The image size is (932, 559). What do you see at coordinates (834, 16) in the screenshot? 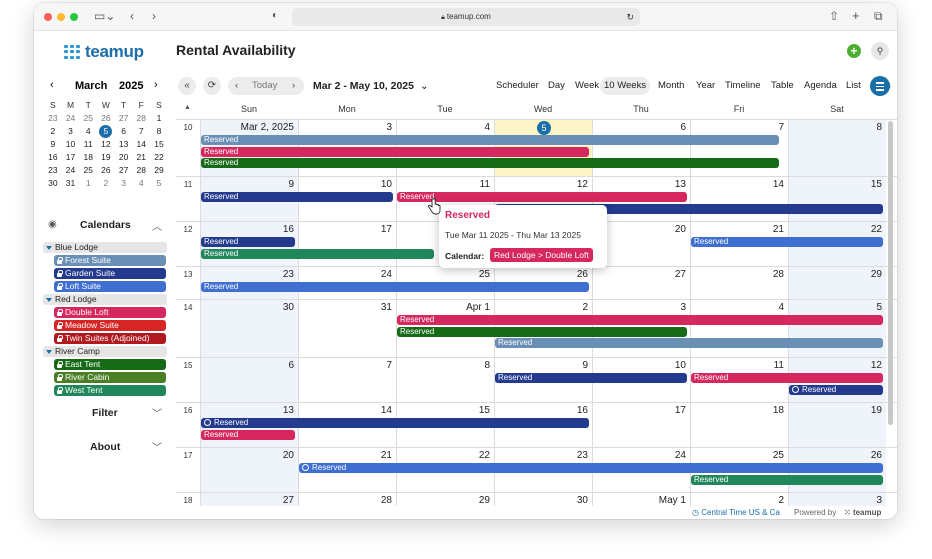
I see `share-icon: ⇧` at bounding box center [834, 16].